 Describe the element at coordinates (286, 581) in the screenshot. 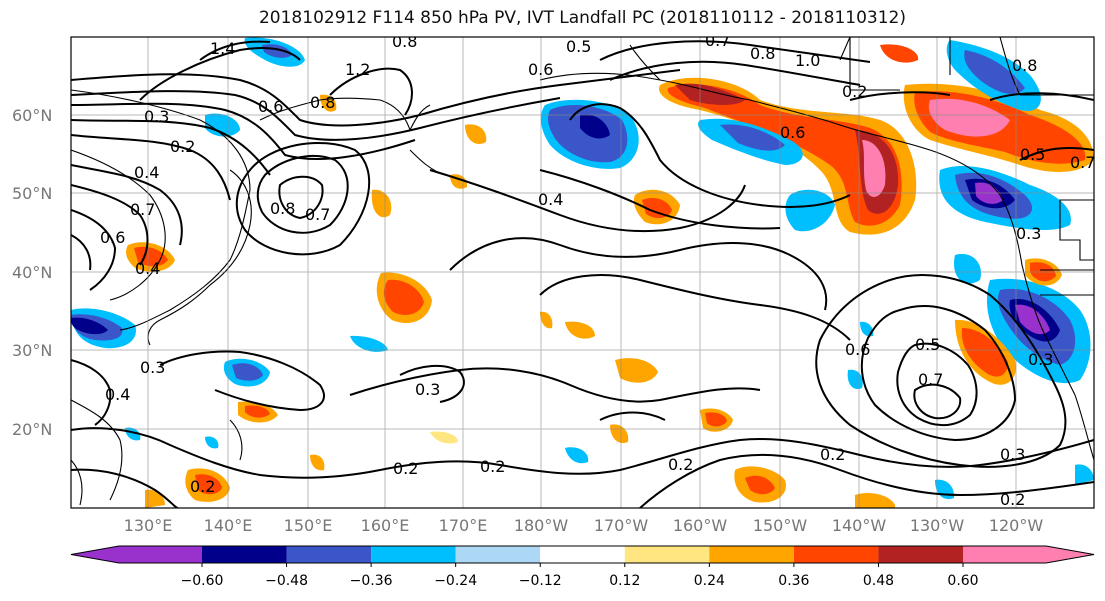

I see `colorbar-tick-label: −0.48` at that location.